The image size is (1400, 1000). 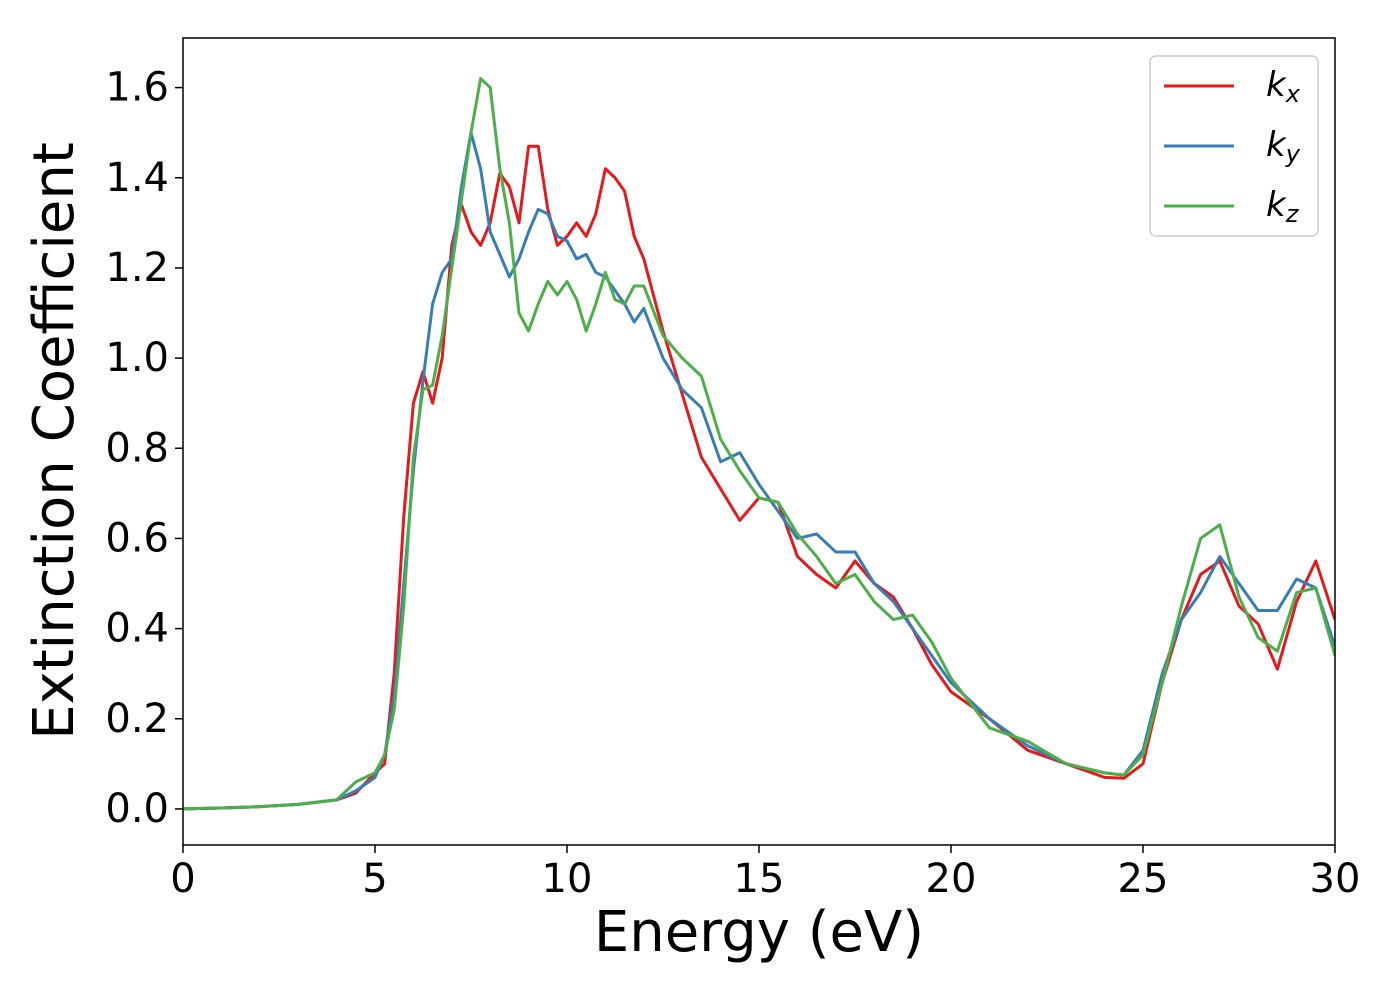 What do you see at coordinates (54, 441) in the screenshot?
I see `y-axis-label: Extinction Coefficient` at bounding box center [54, 441].